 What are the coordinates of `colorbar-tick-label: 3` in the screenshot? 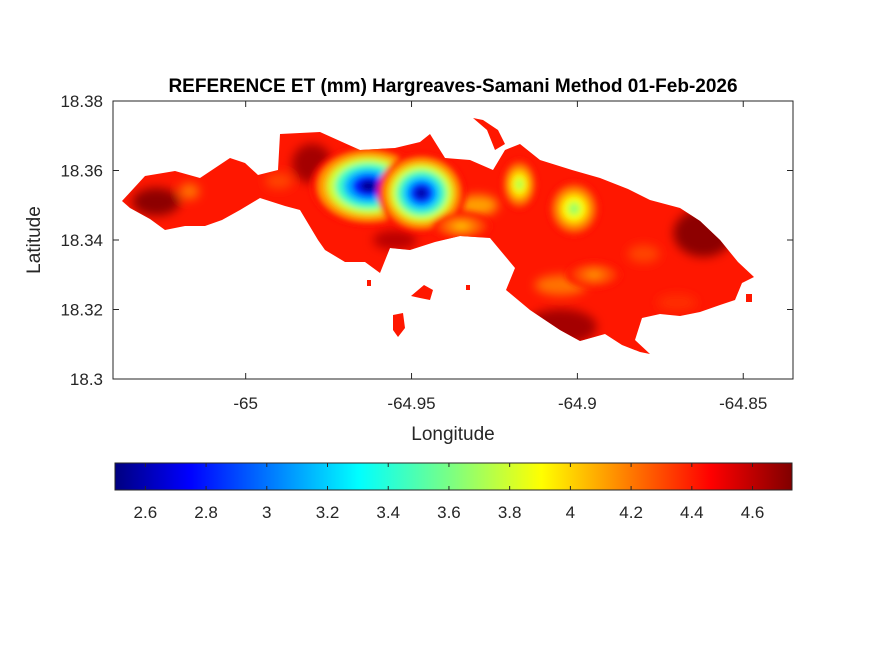 It's located at (266, 512).